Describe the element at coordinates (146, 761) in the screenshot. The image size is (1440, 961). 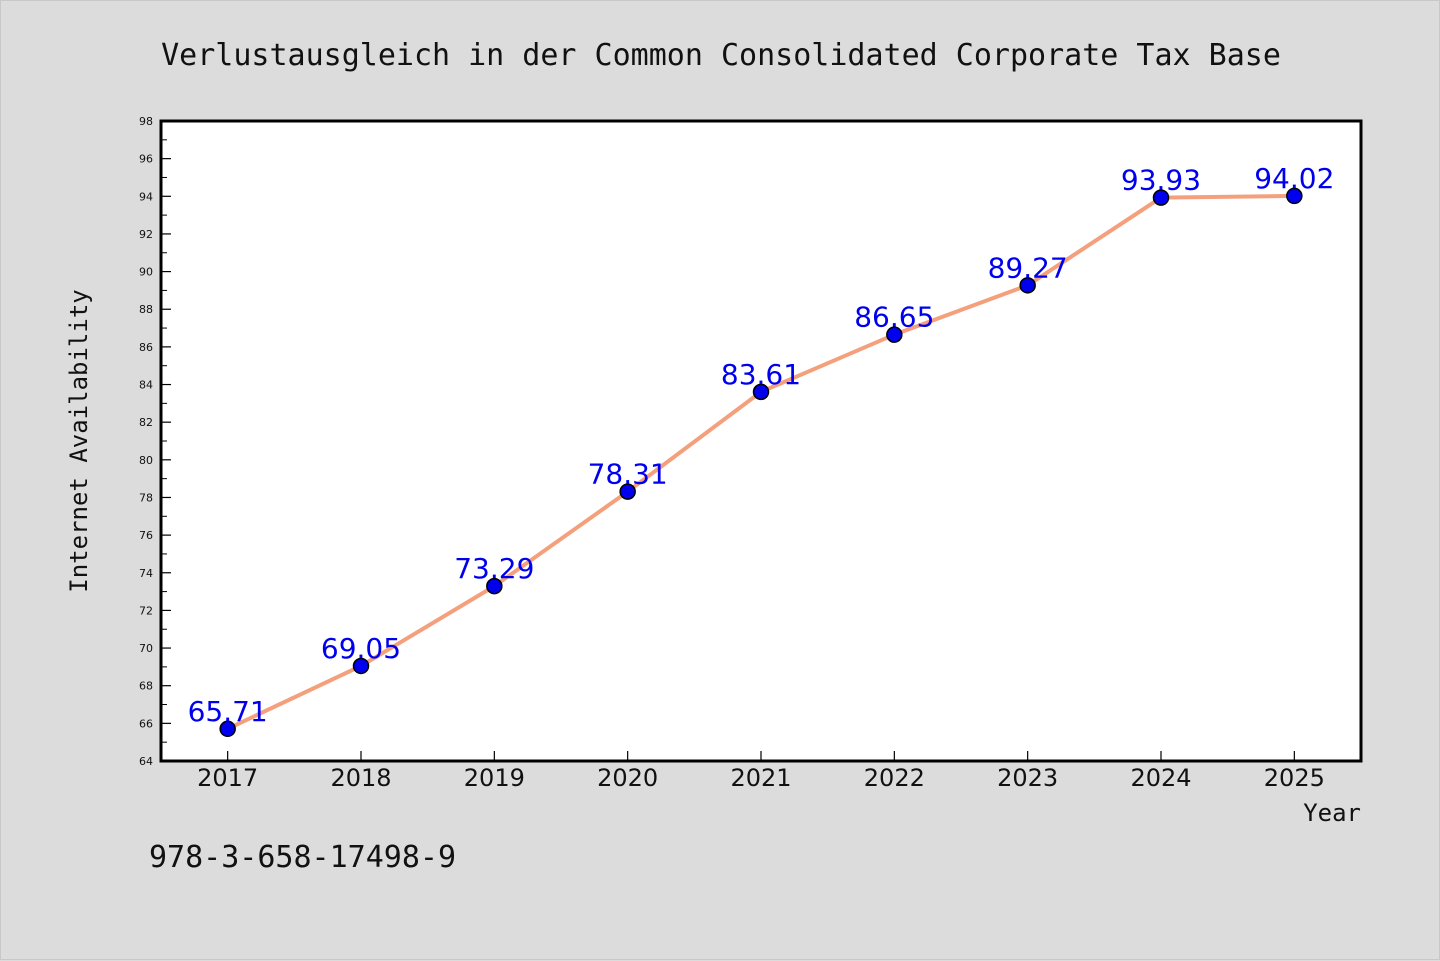
I see `y-tick-label: 64` at that location.